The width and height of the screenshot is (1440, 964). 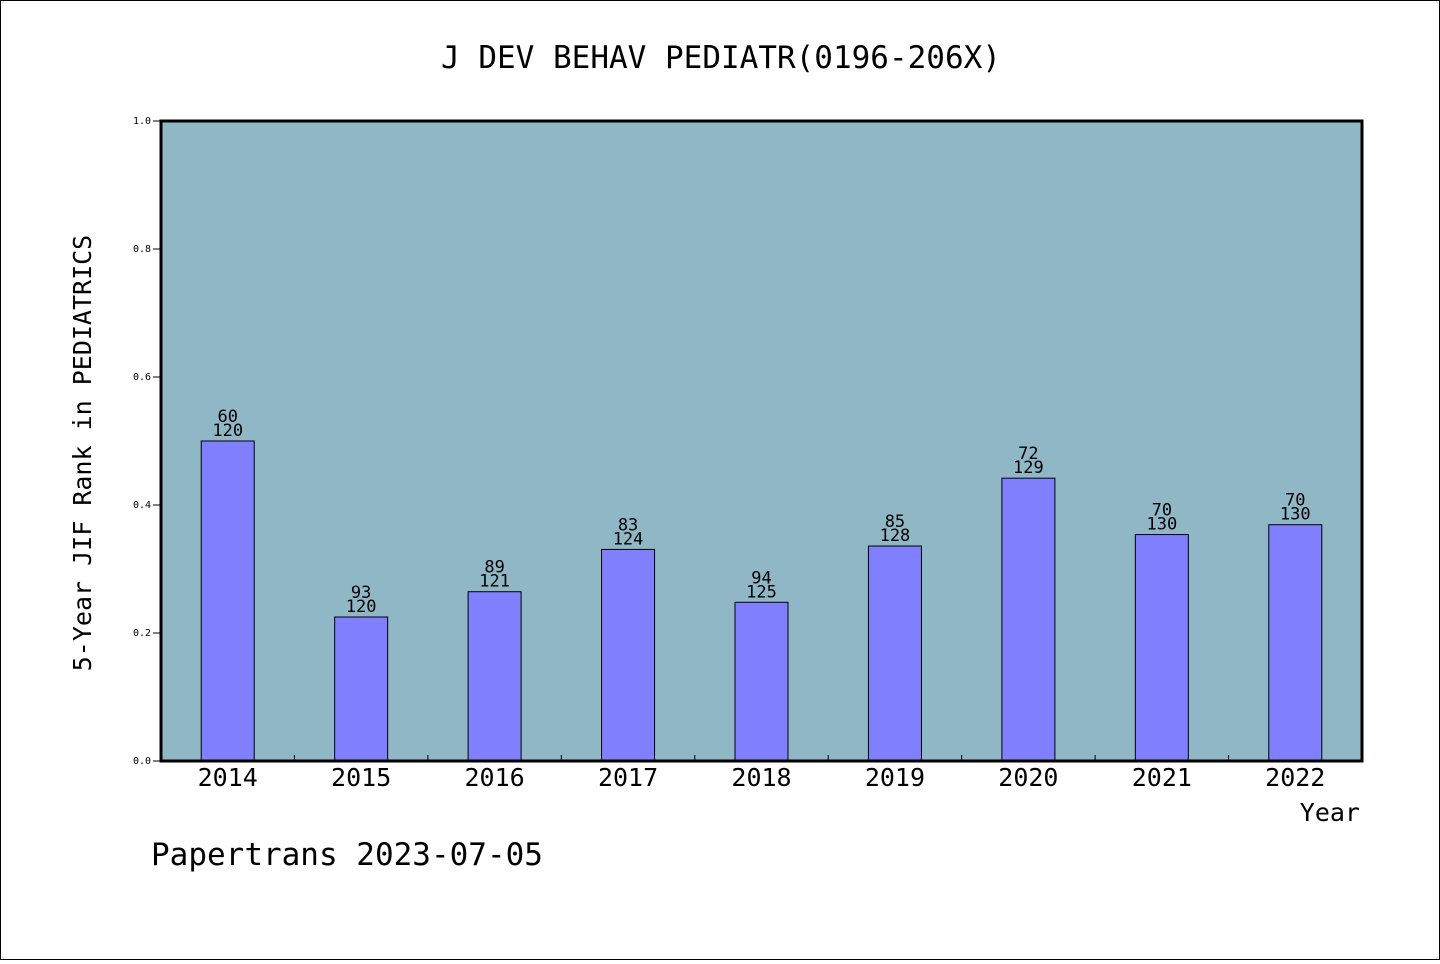 I want to click on bar-2014, so click(x=227, y=601).